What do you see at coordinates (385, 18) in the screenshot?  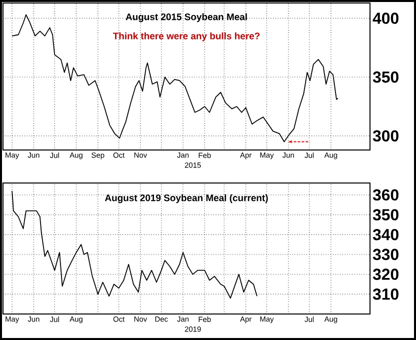 I see `y-tick-label: 400` at bounding box center [385, 18].